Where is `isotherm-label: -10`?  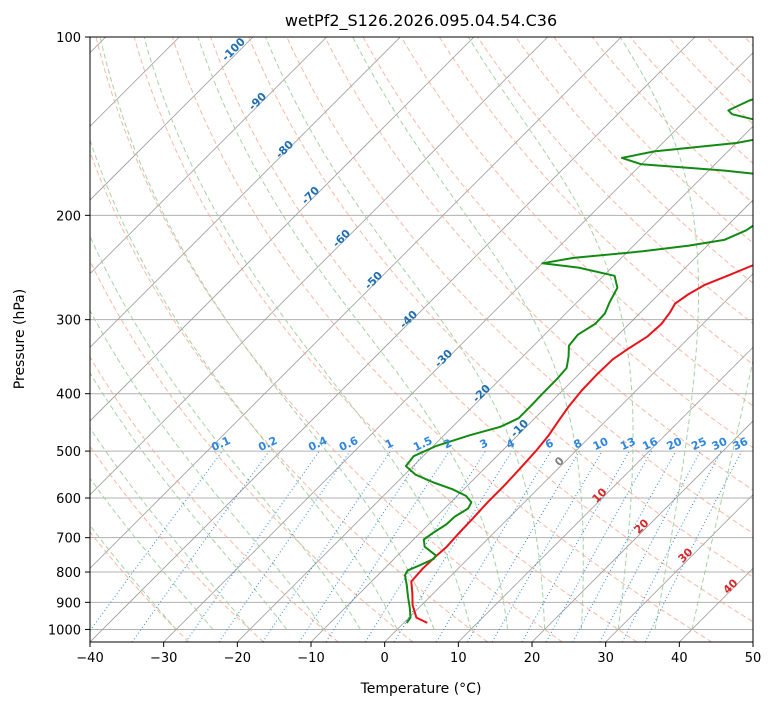
isotherm-label: -10 is located at coordinates (519, 428).